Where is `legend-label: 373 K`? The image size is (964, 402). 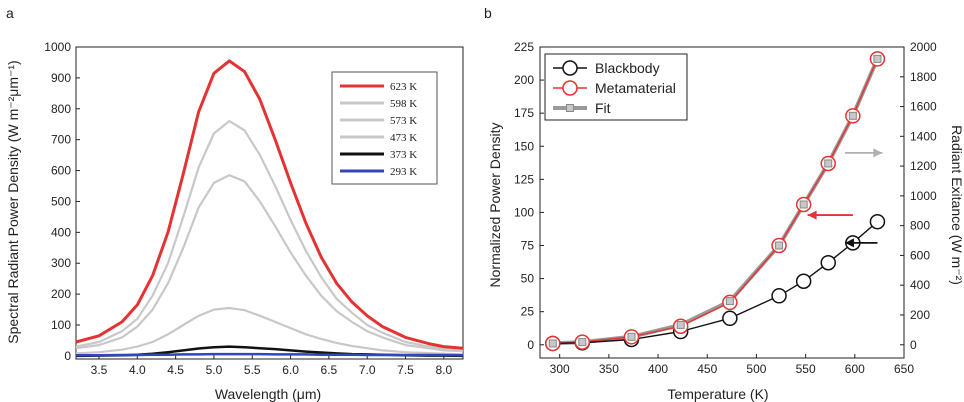
legend-label: 373 K is located at coordinates (403, 155).